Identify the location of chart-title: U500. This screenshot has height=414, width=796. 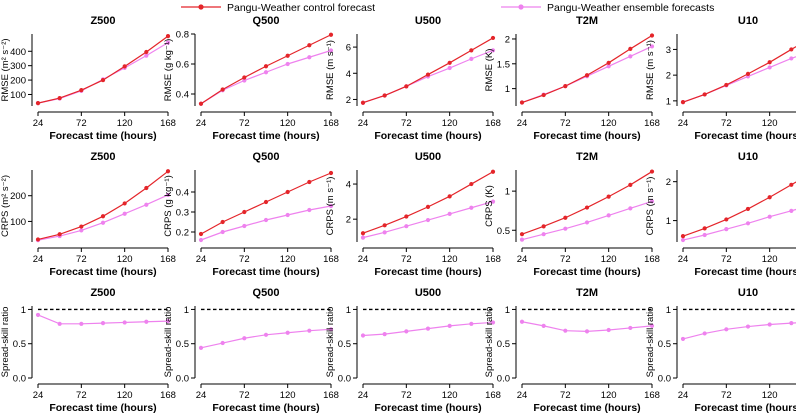
(428, 157).